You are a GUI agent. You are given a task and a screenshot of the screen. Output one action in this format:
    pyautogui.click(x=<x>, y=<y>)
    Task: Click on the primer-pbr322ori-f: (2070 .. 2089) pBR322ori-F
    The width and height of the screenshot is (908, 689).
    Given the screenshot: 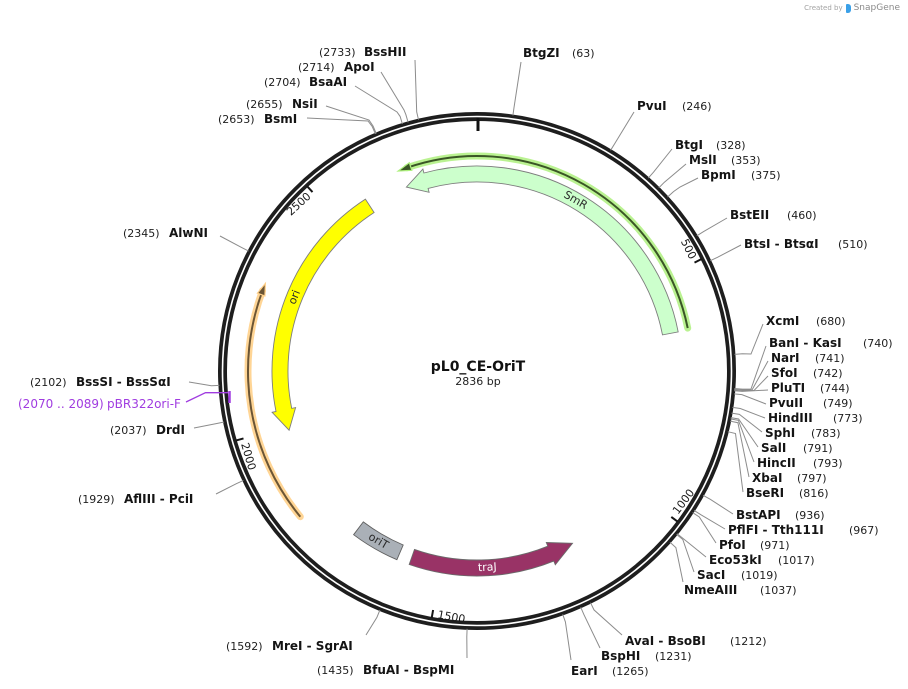 What is the action you would take?
    pyautogui.click(x=124, y=401)
    